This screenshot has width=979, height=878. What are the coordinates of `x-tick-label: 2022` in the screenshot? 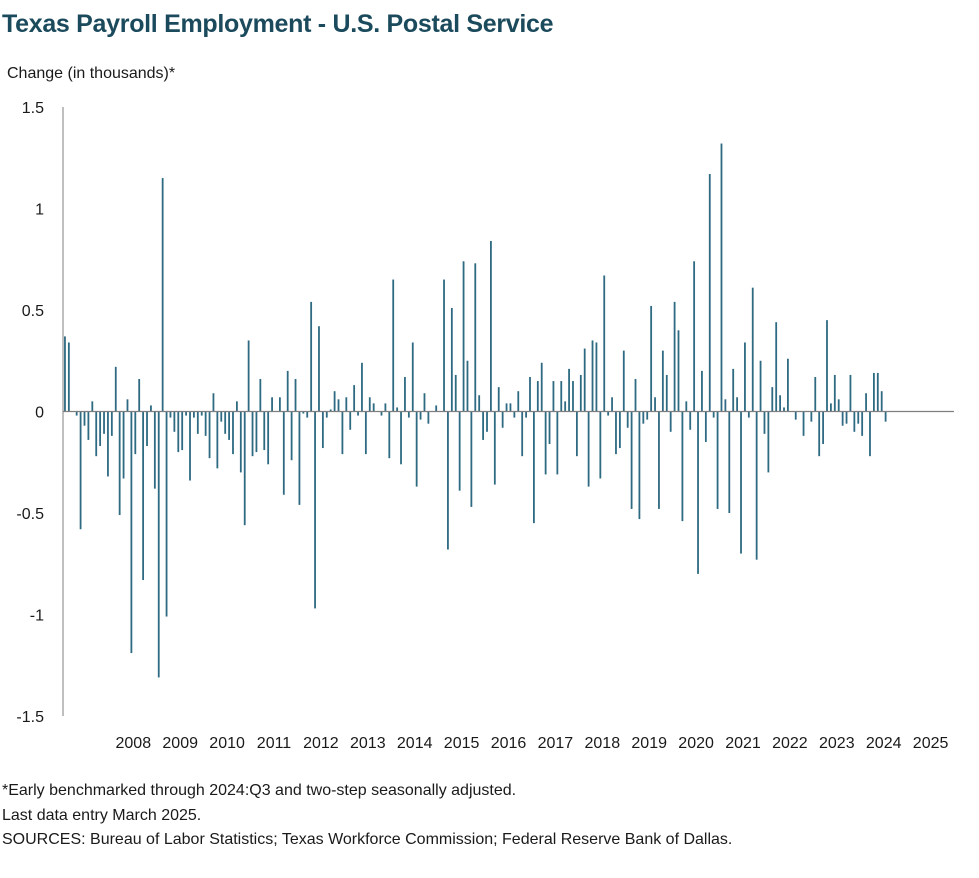 It's located at (790, 743).